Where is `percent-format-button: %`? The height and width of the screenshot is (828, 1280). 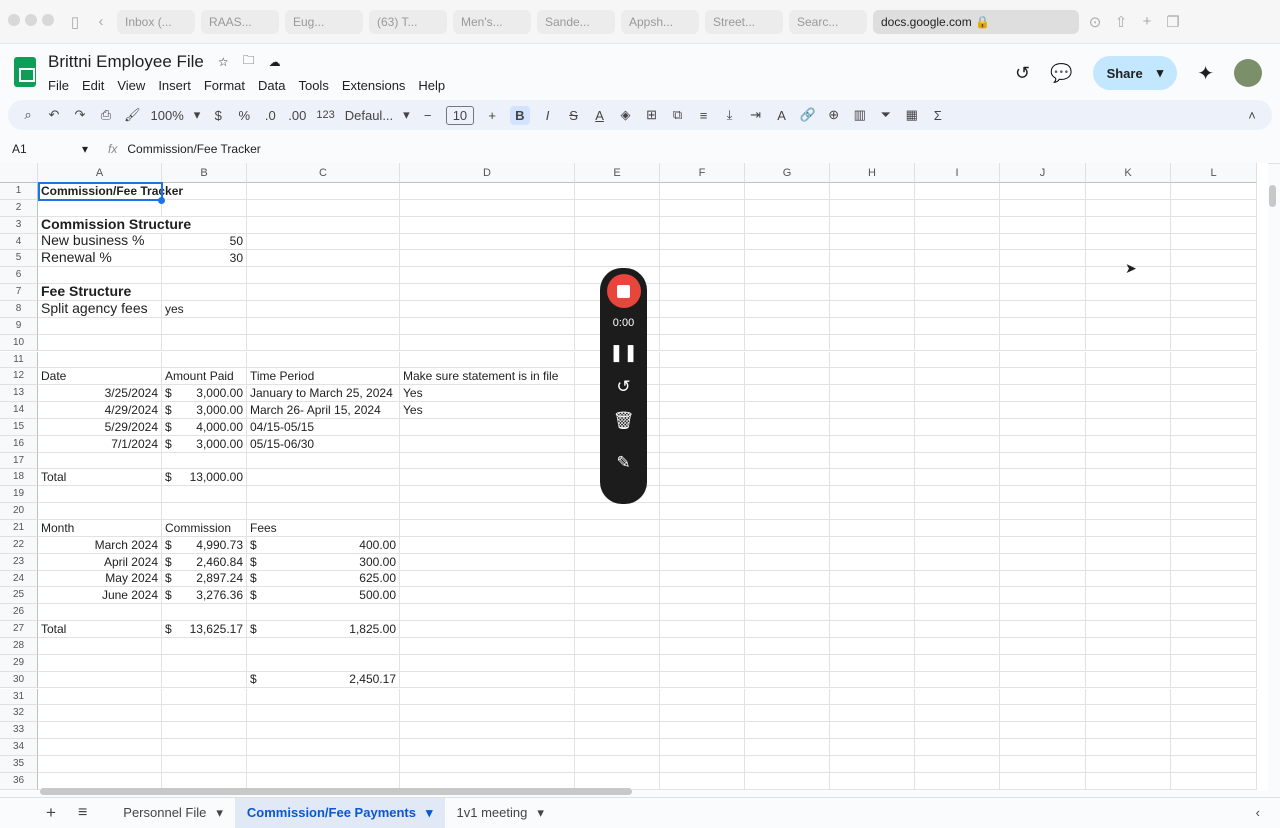
percent-format-button: % is located at coordinates (244, 115).